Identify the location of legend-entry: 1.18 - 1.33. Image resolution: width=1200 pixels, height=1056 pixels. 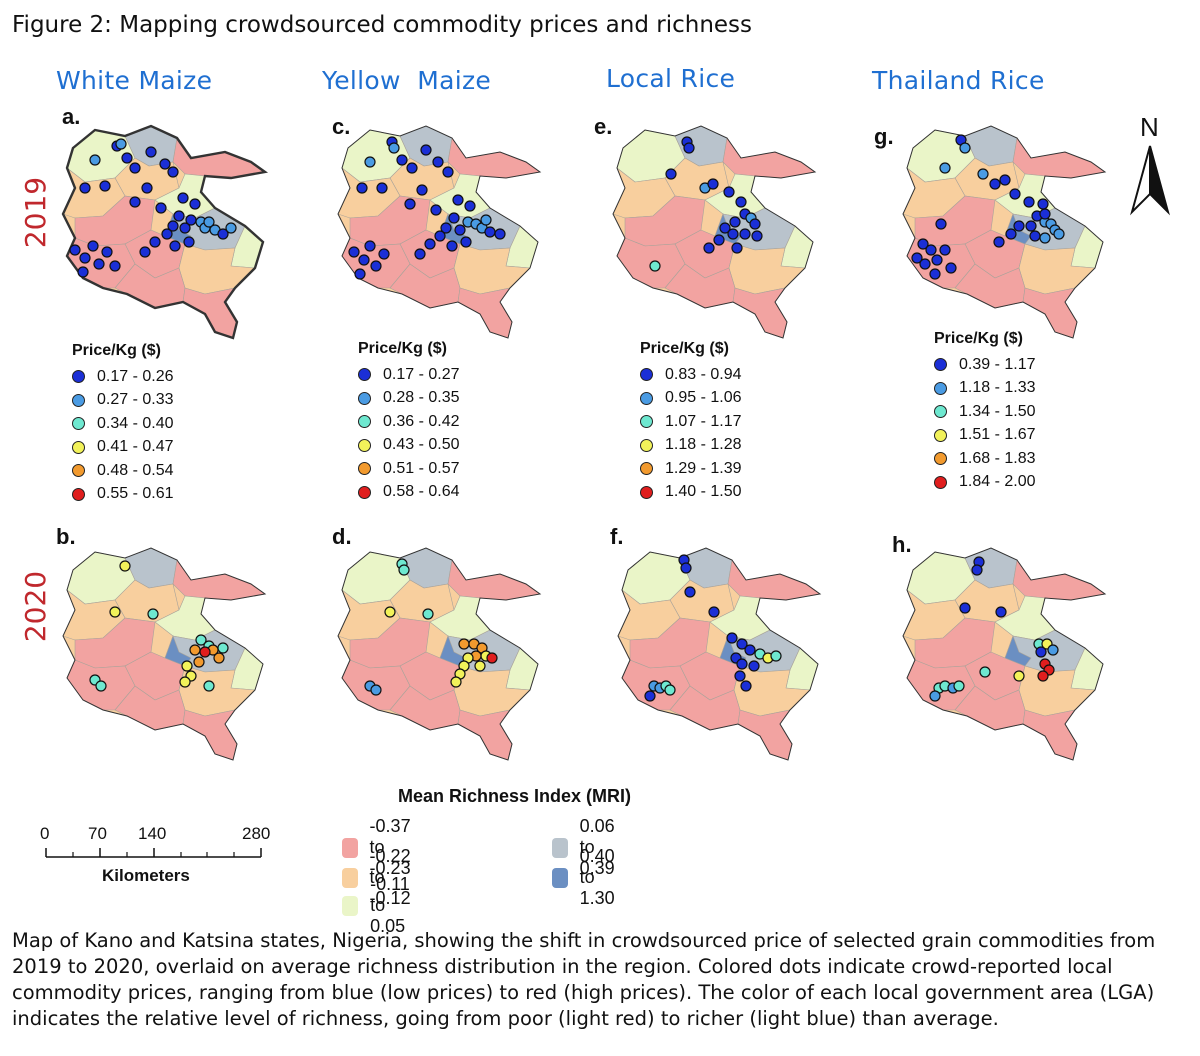
(985, 389).